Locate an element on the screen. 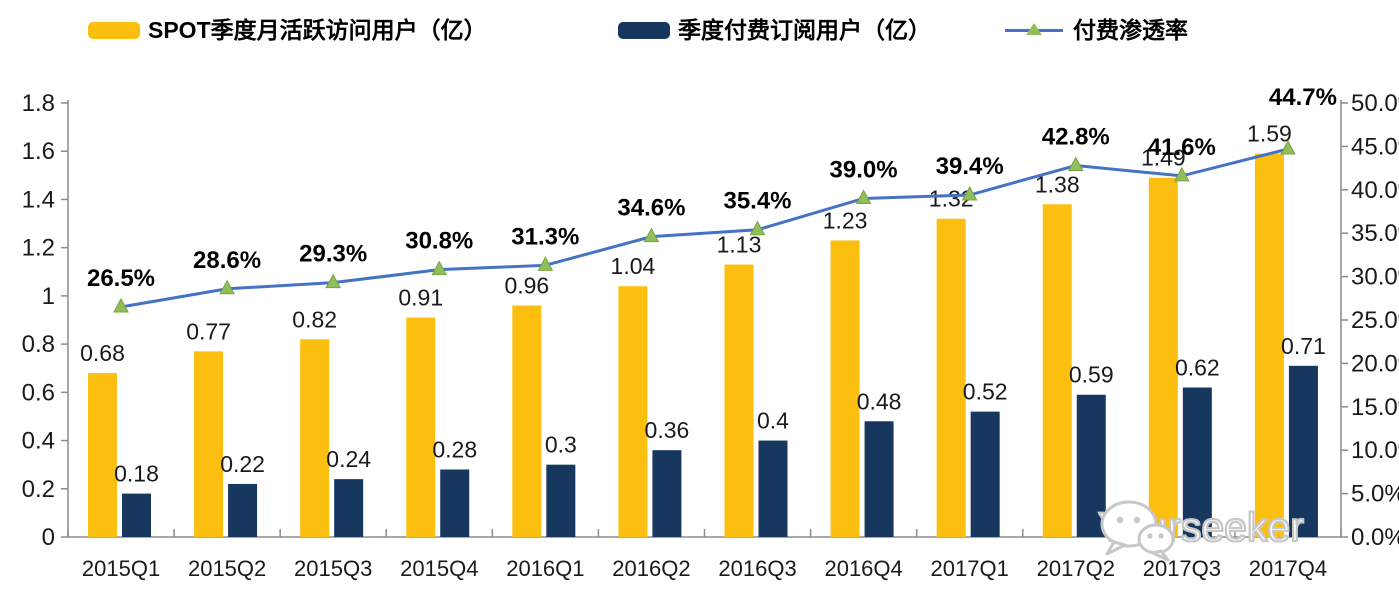 The height and width of the screenshot is (596, 1399). left-axis-tick-label: 1.6 is located at coordinates (38, 151).